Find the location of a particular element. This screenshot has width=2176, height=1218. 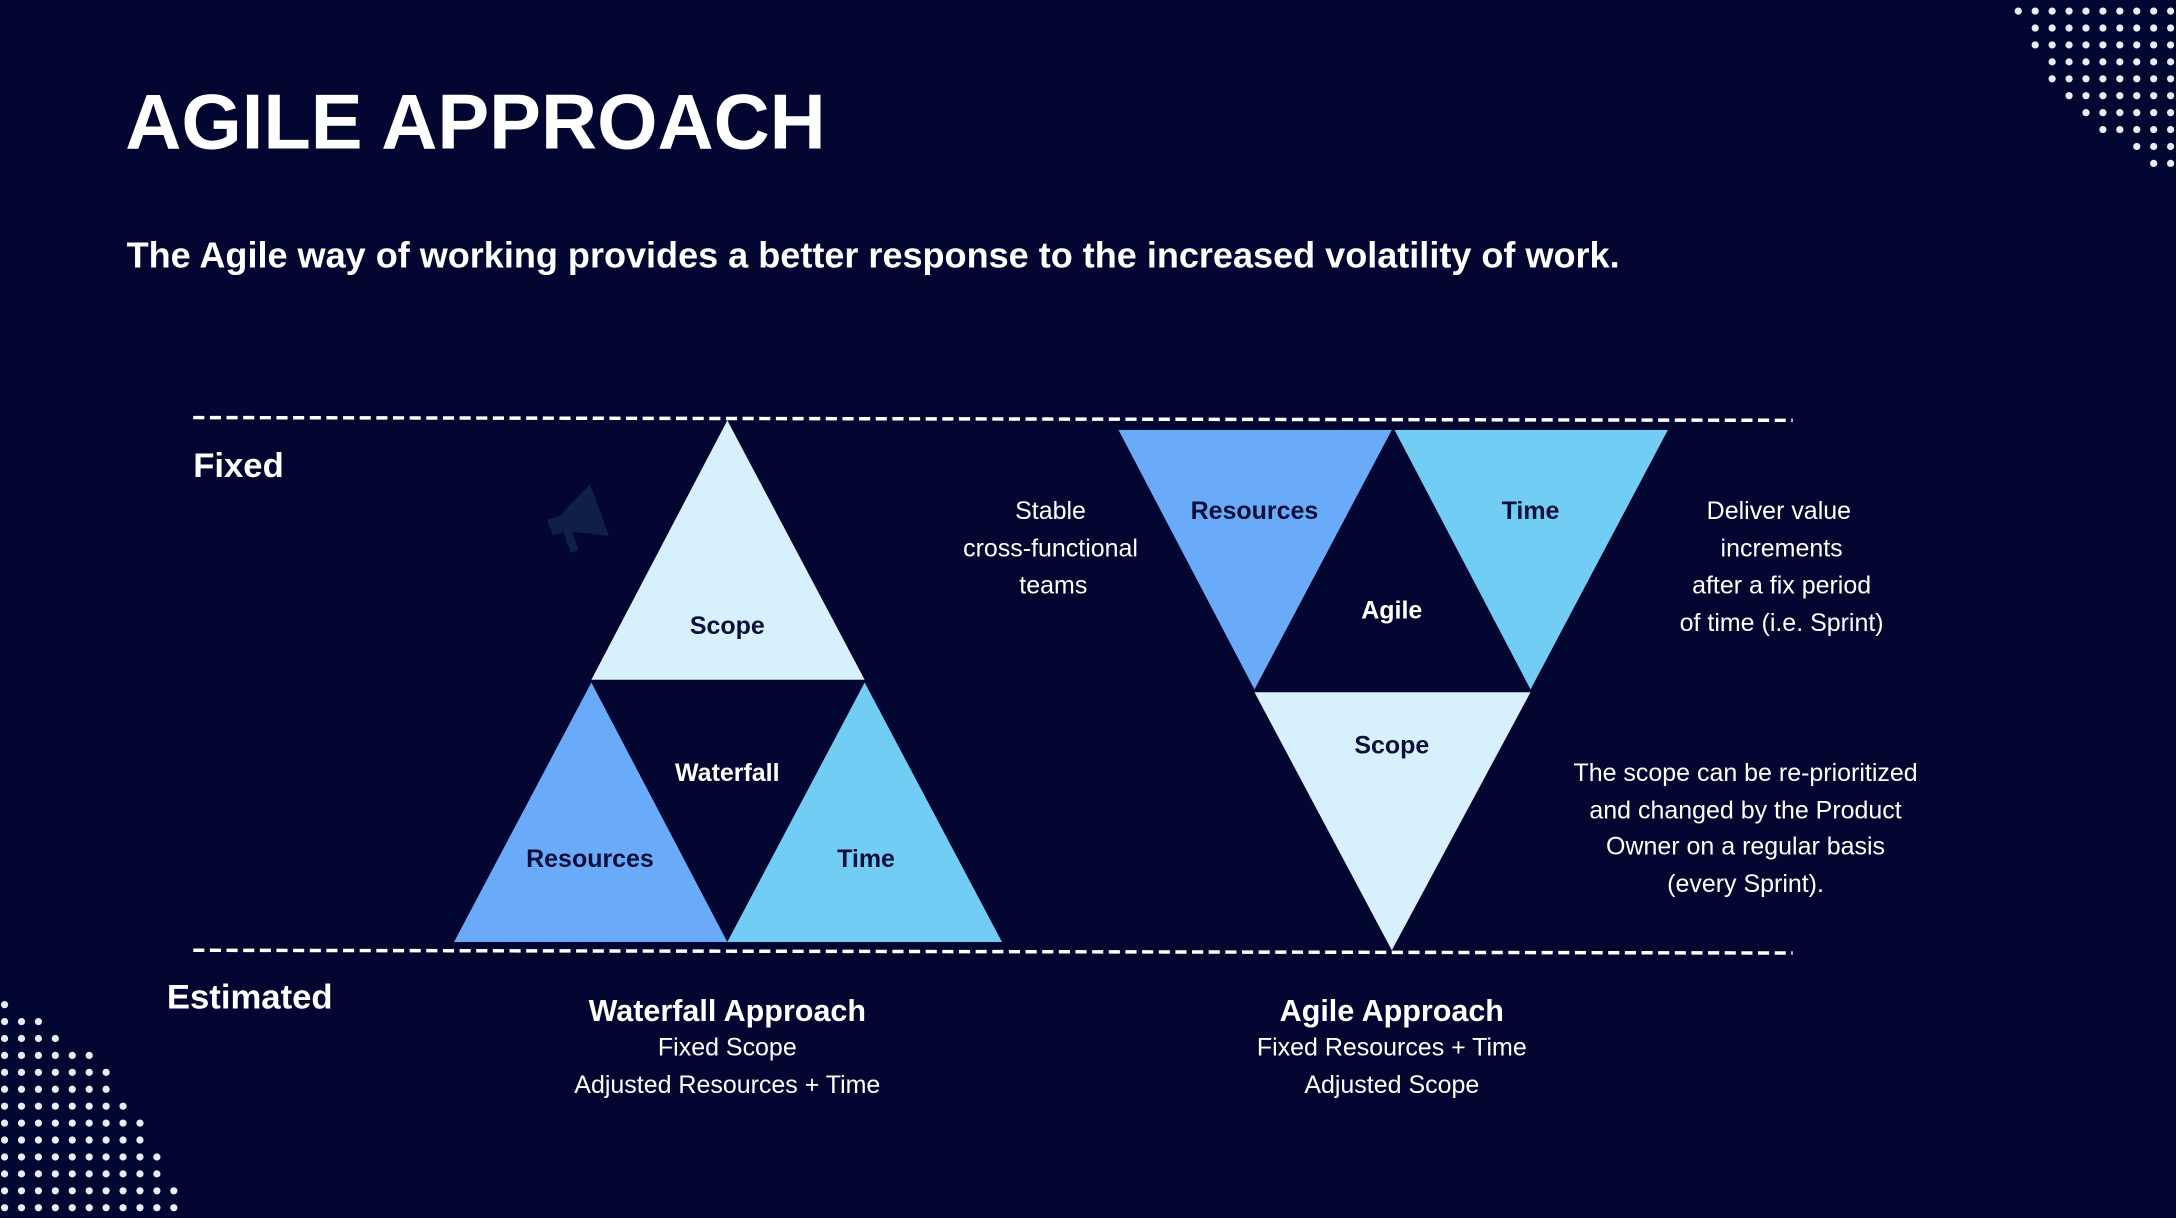

note-line: Owner on a regular basis is located at coordinates (1745, 847).